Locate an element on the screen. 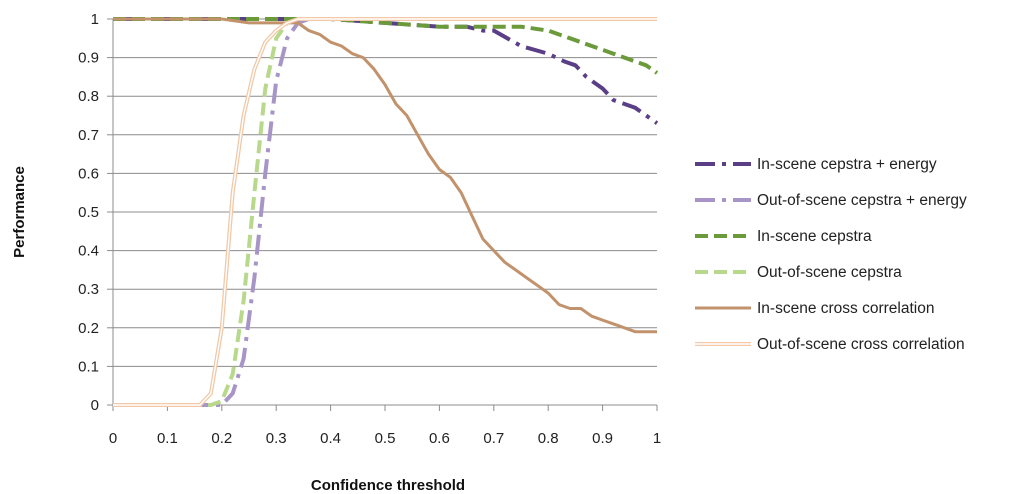 Image resolution: width=1035 pixels, height=494 pixels. legend-label: In-scene cepstra + energy is located at coordinates (847, 164).